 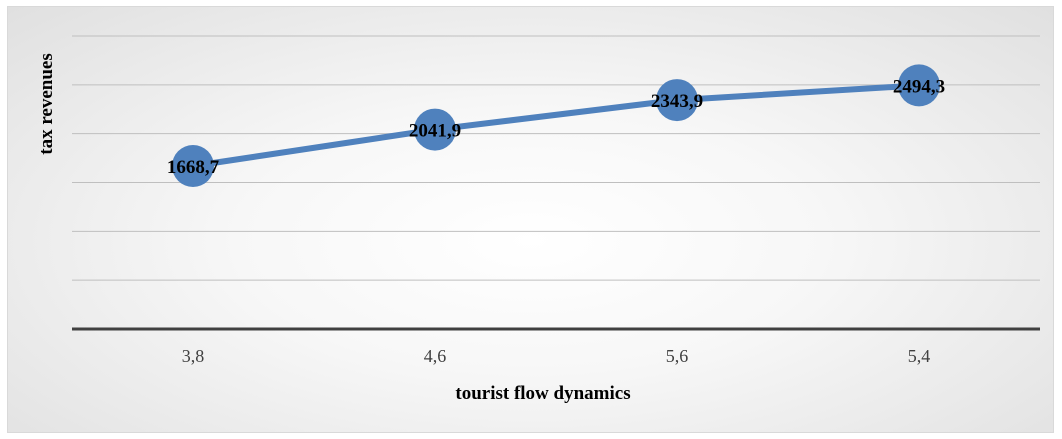 I want to click on x-tick-label: 5,4, so click(x=919, y=356).